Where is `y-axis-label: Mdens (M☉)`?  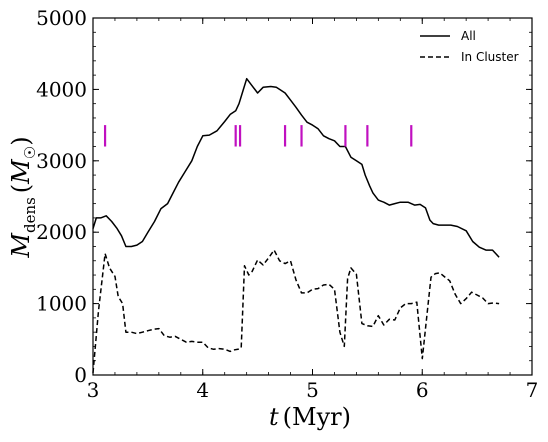 y-axis-label: Mdens (M☉) is located at coordinates (23, 197).